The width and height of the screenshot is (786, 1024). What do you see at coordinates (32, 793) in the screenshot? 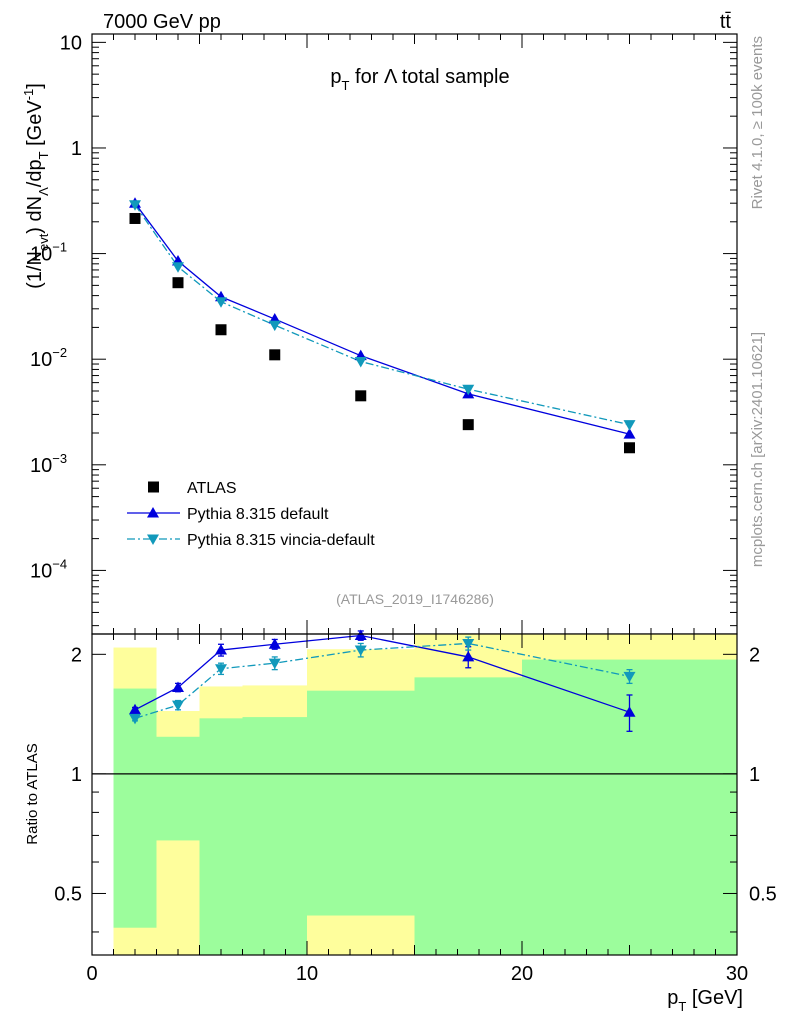
I see `ratio-y-axis-label: Ratio to ATLAS` at bounding box center [32, 793].